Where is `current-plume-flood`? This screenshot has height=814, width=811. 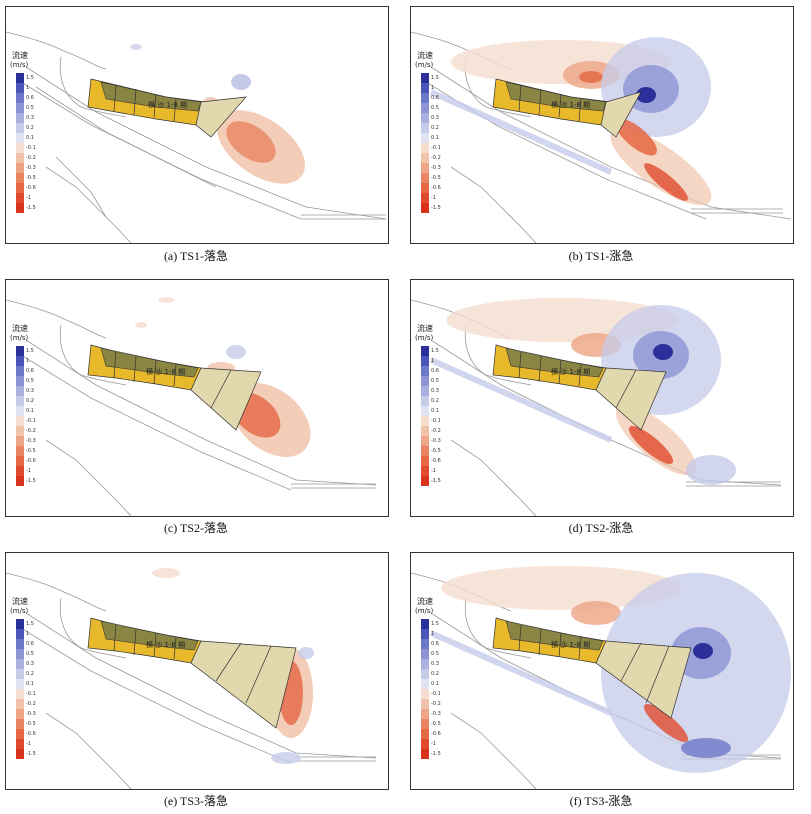 current-plume-flood is located at coordinates (582, 391).